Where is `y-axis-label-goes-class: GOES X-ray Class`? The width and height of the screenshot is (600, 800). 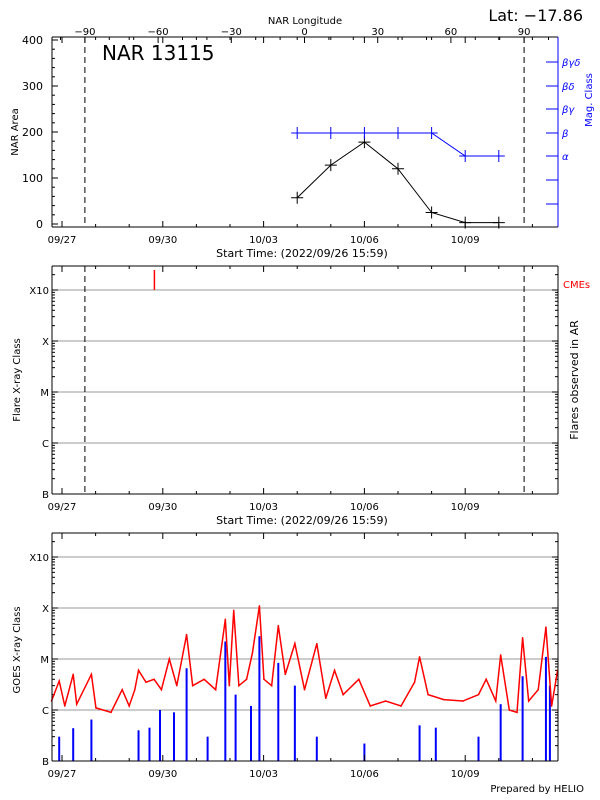
y-axis-label-goes-class: GOES X-ray Class is located at coordinates (17, 649).